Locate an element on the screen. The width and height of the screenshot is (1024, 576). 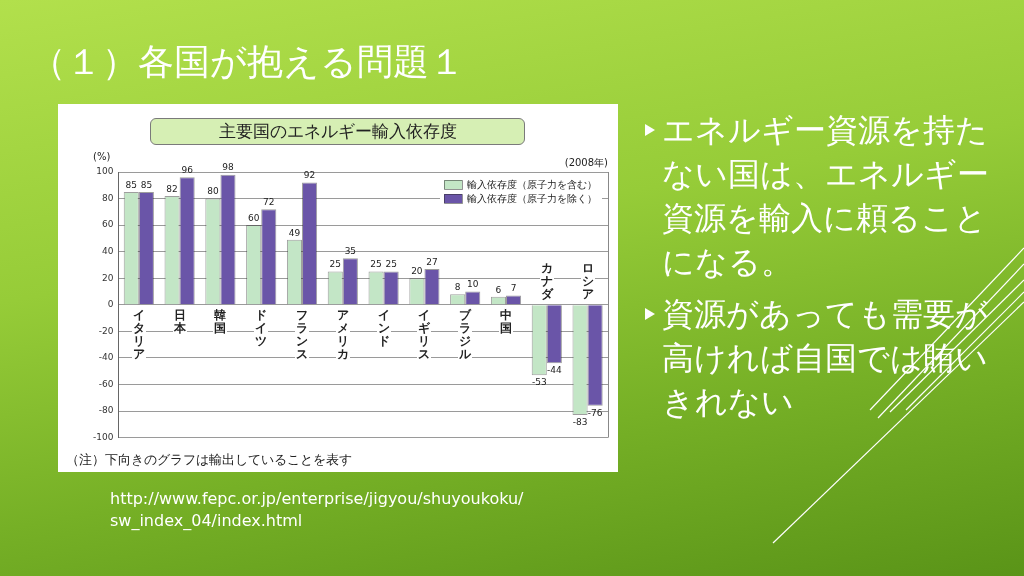
y-axis-title: (%) is located at coordinates (102, 156).